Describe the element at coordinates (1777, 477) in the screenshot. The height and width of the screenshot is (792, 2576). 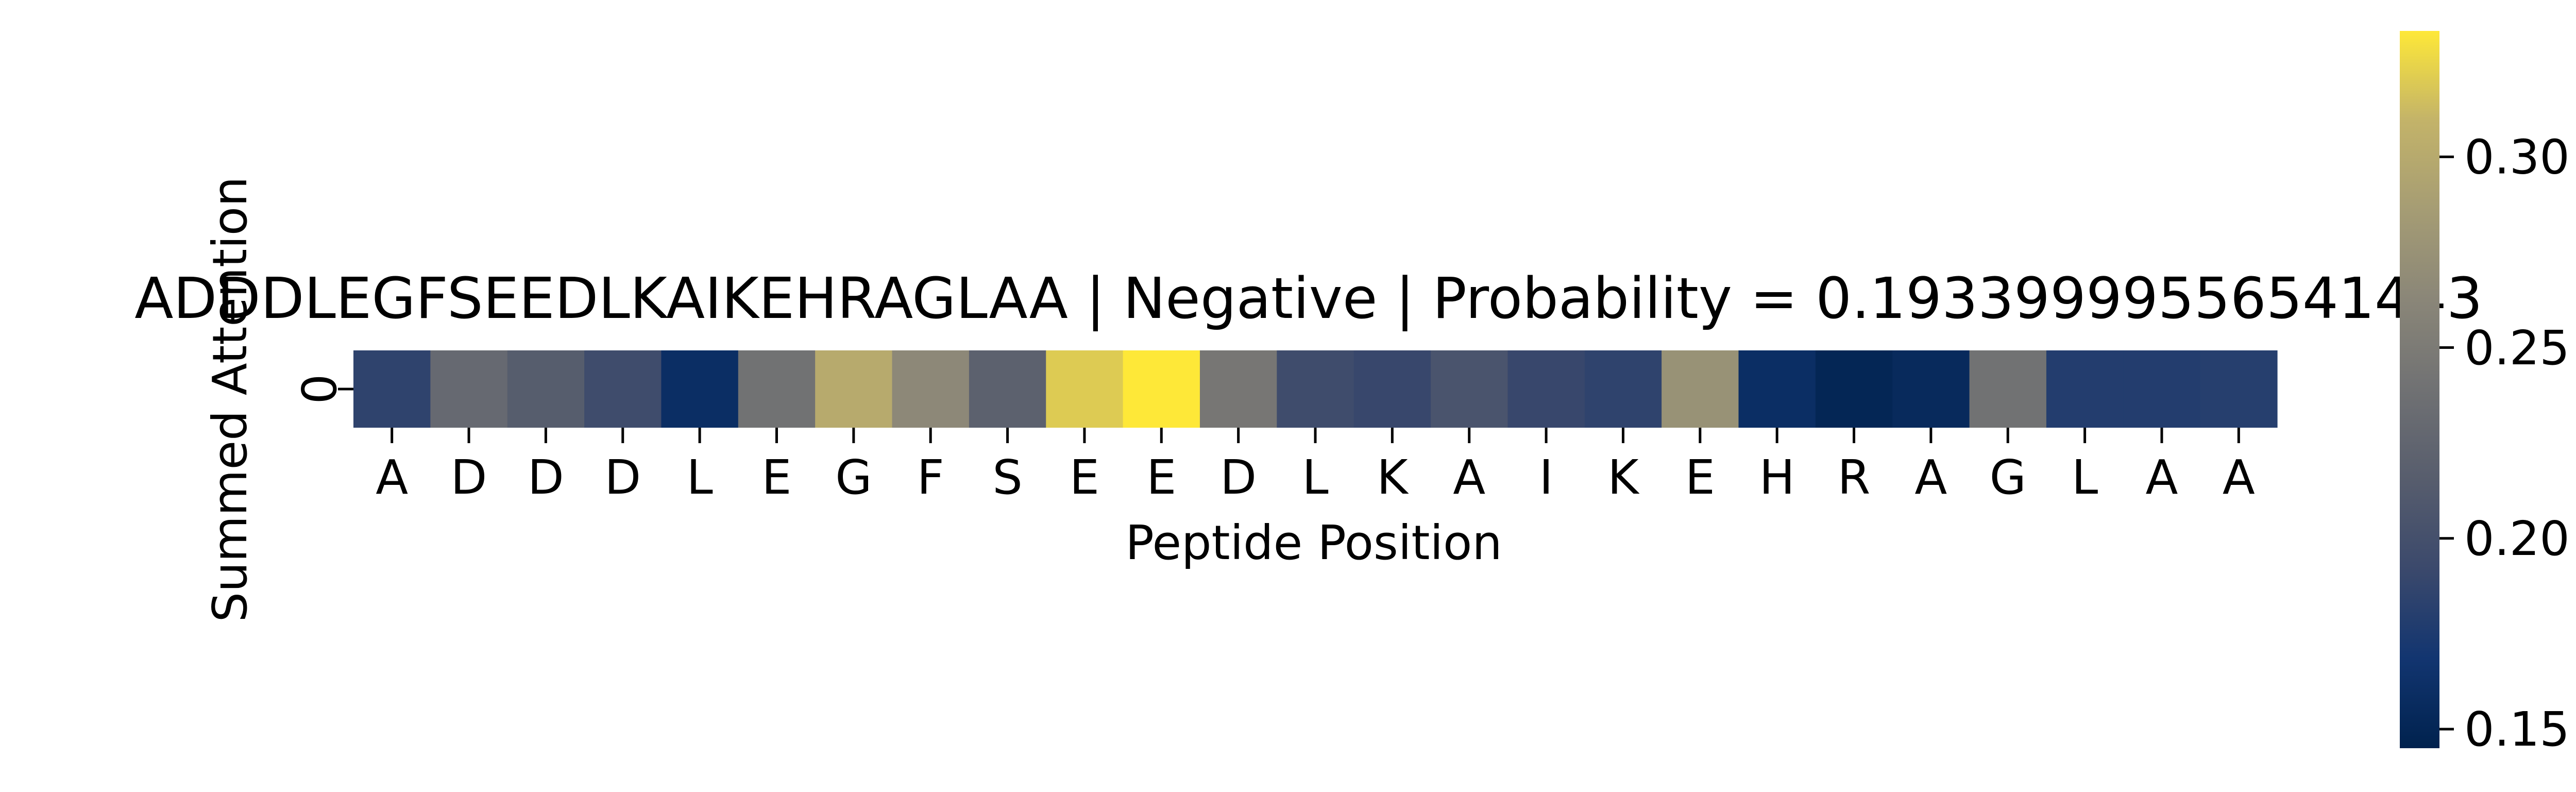
I see `x-tick-label: H` at that location.